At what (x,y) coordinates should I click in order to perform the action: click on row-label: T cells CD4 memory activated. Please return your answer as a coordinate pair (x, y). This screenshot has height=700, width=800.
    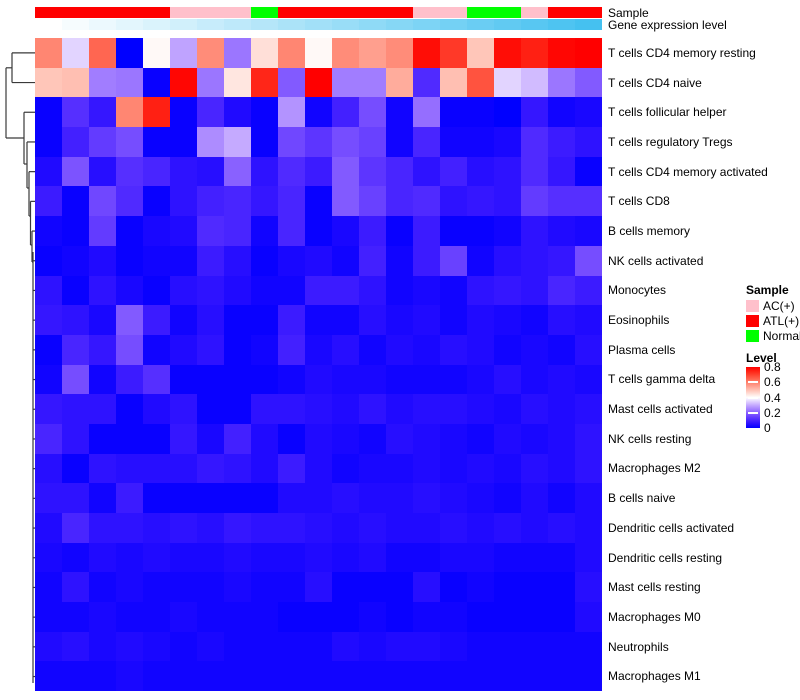
    Looking at the image, I should click on (688, 171).